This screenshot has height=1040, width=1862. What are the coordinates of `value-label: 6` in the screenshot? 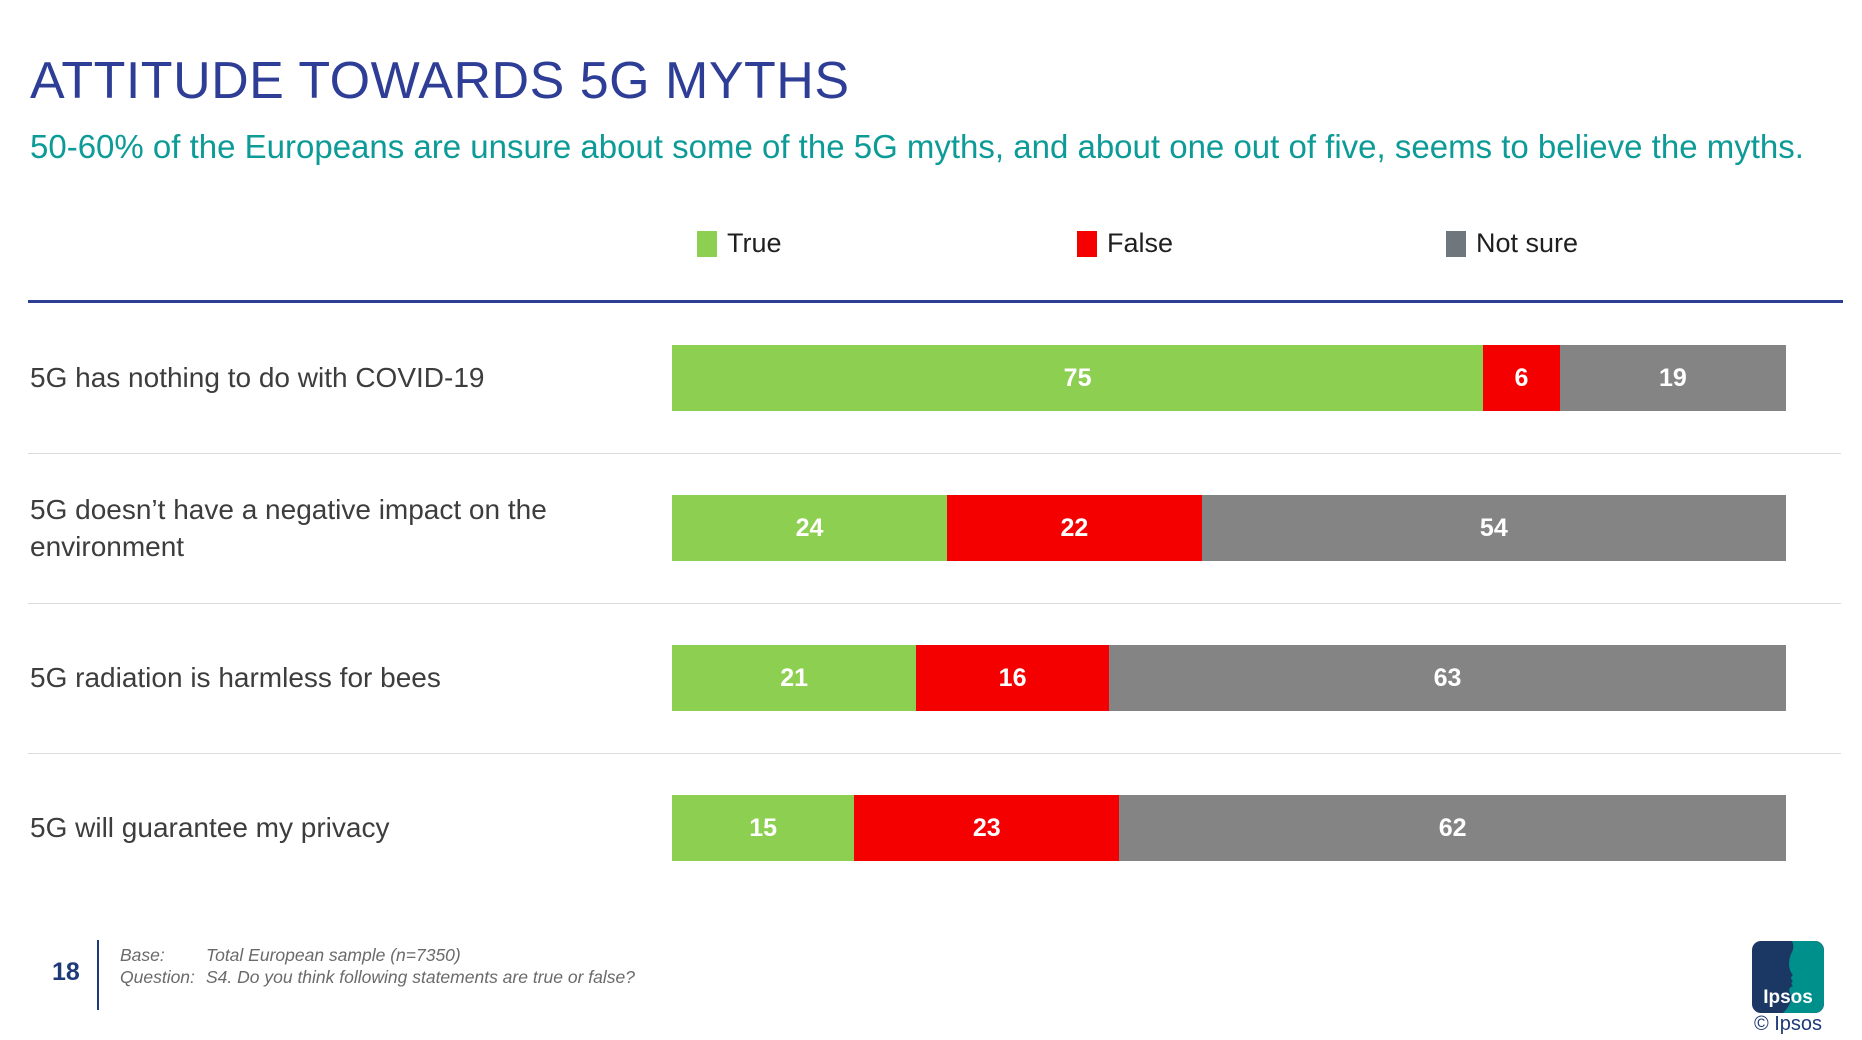 It's located at (1521, 377).